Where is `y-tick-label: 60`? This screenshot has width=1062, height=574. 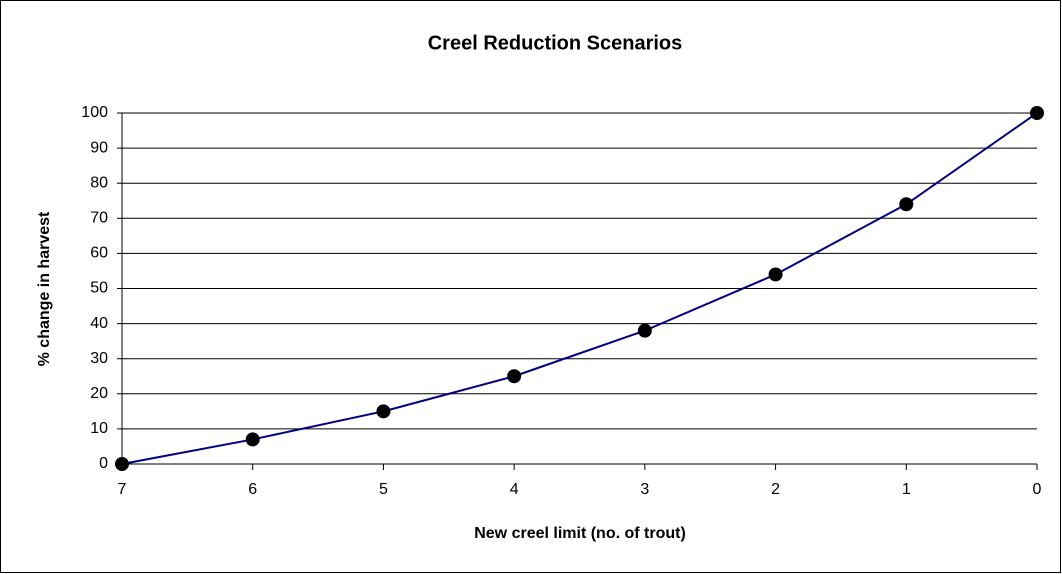
y-tick-label: 60 is located at coordinates (99, 253).